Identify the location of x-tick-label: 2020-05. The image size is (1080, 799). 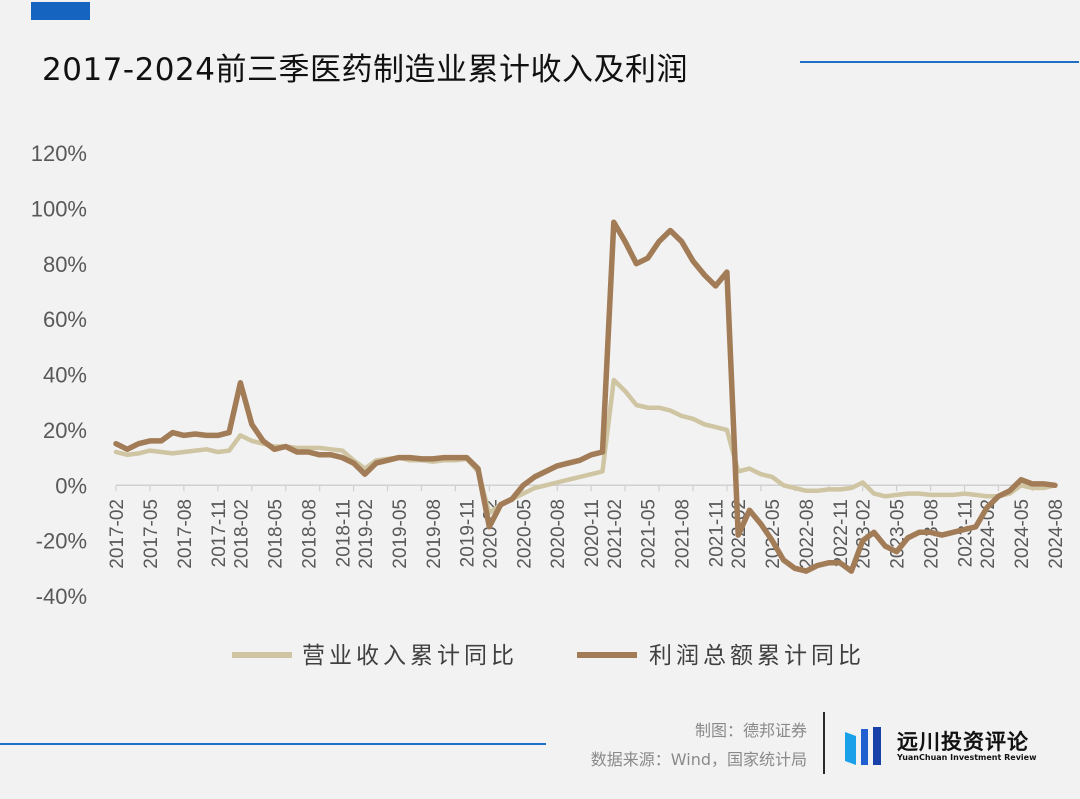
(524, 534).